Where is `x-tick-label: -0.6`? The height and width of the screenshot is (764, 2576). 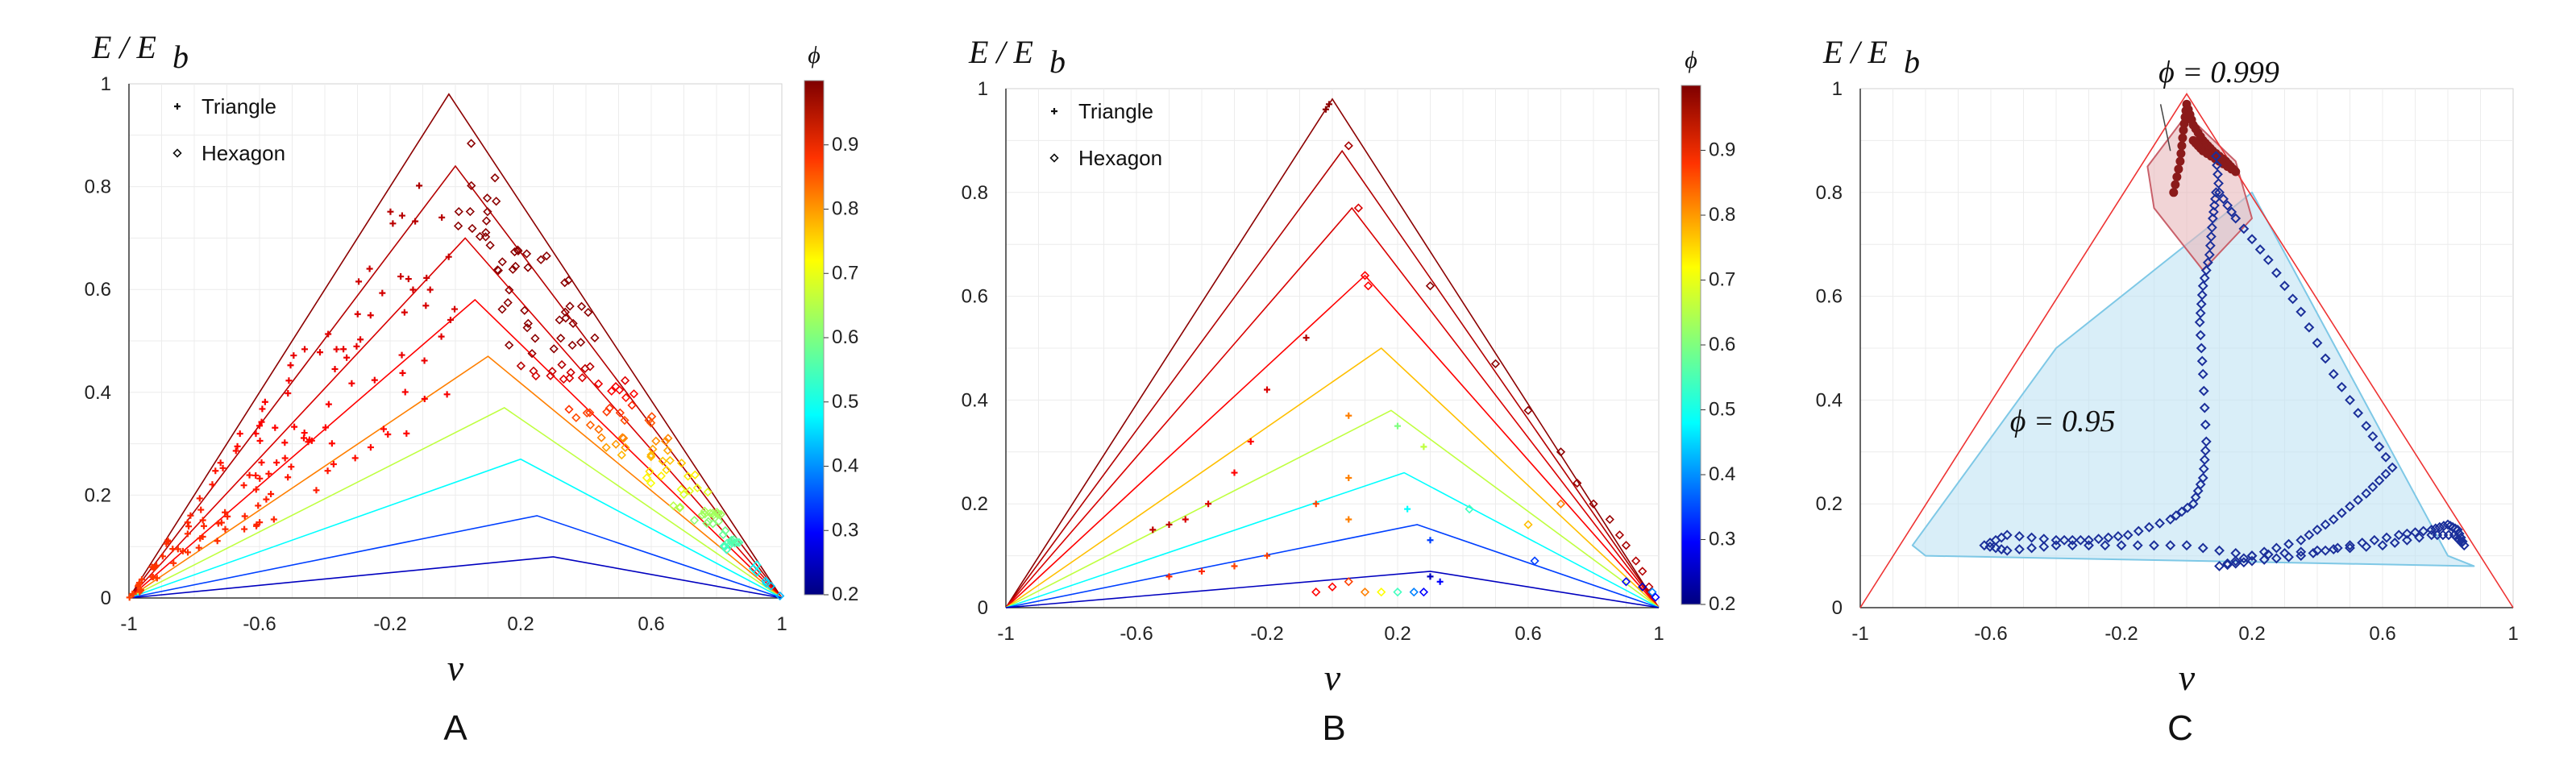
x-tick-label: -0.6 is located at coordinates (1136, 634).